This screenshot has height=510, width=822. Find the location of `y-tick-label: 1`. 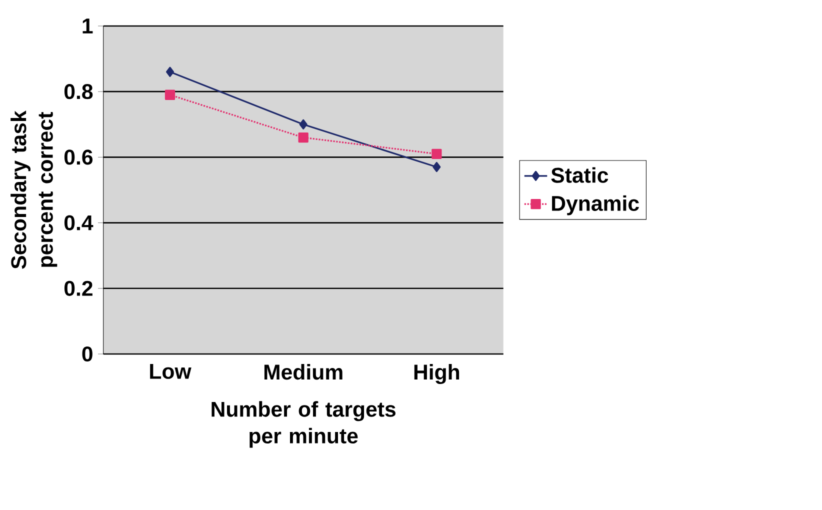

y-tick-label: 1 is located at coordinates (87, 26).